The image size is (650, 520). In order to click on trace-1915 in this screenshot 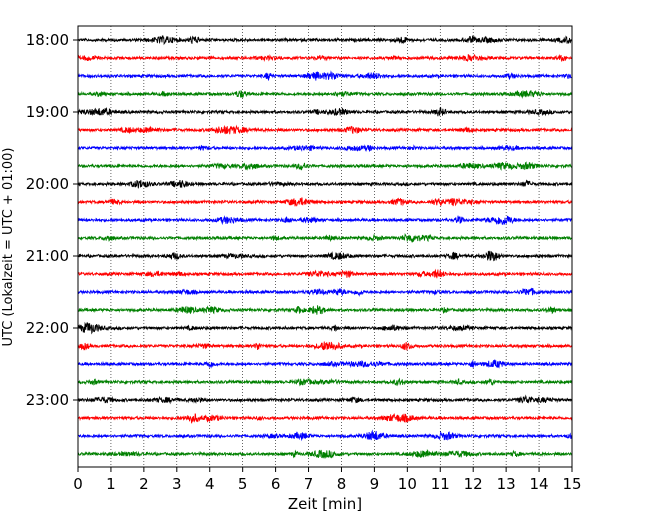, I will do `click(325, 129)`.